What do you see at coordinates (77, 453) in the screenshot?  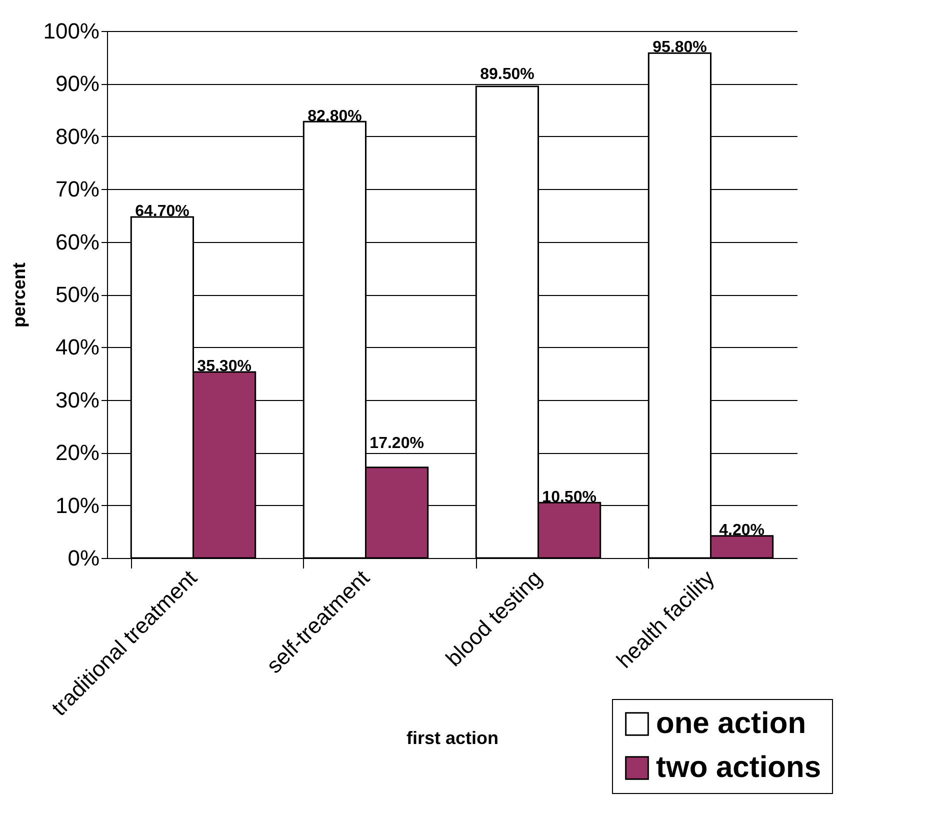 I see `y-tick-label: 20%` at bounding box center [77, 453].